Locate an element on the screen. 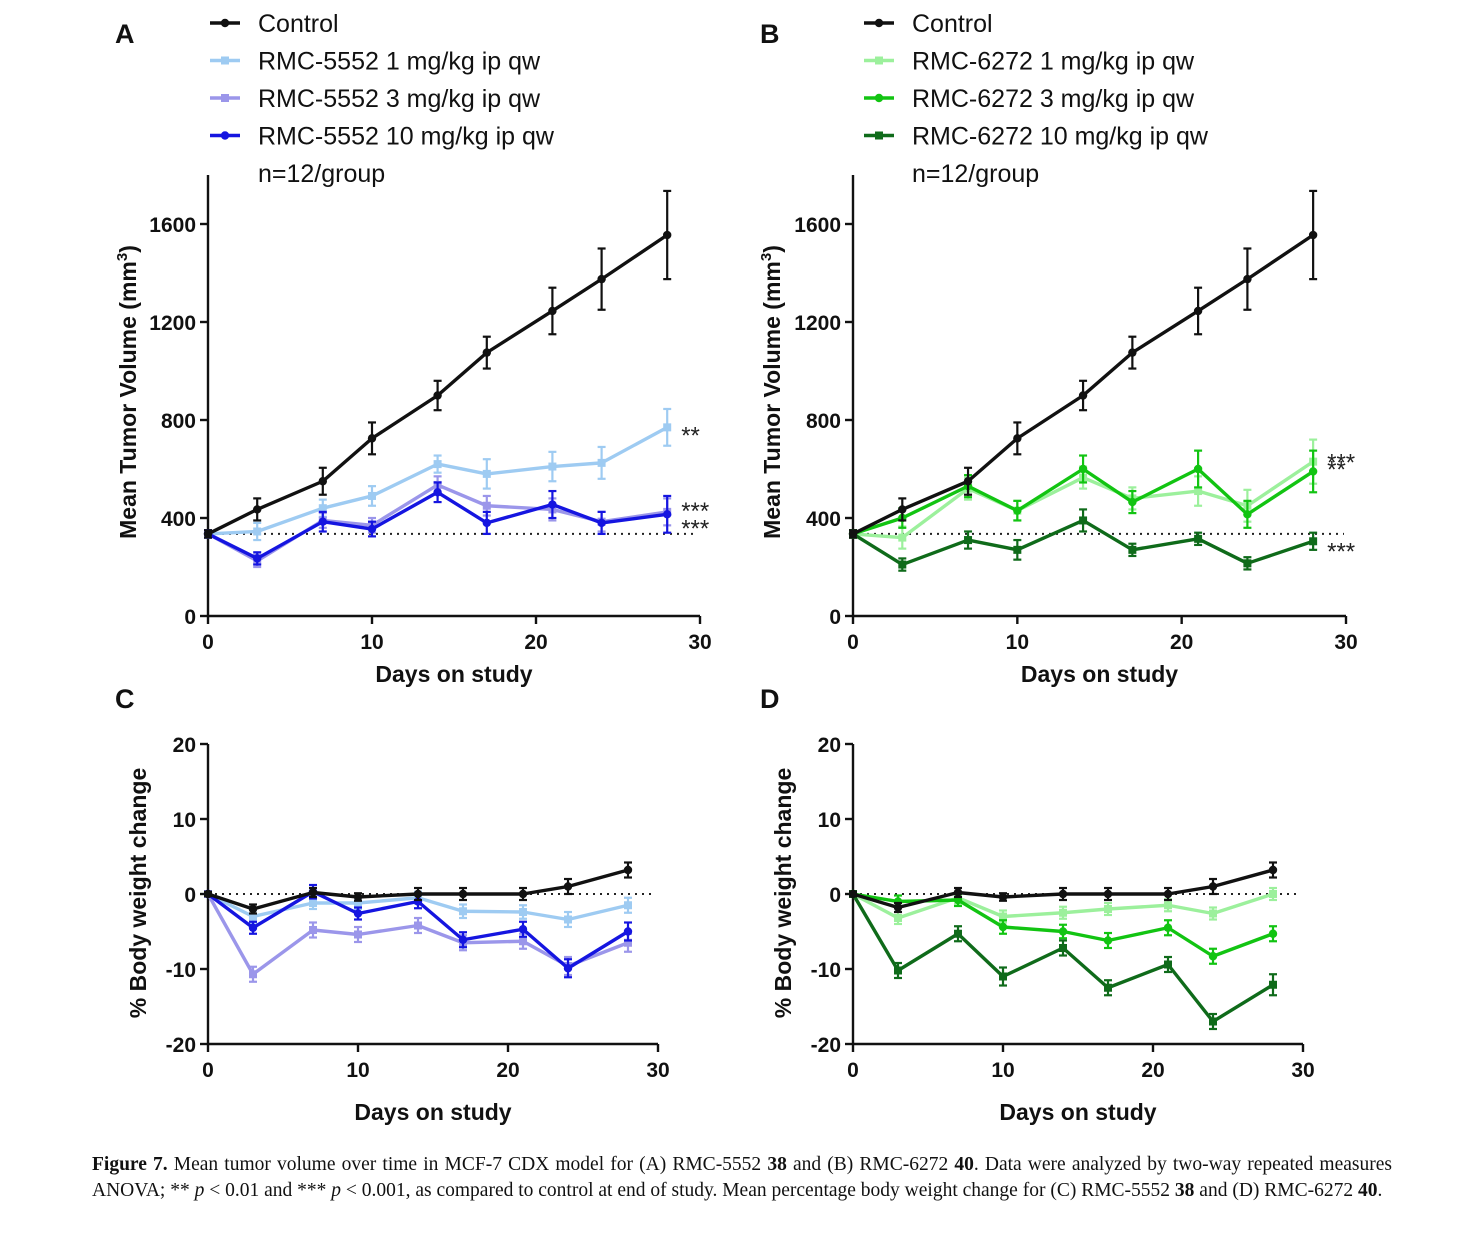 This screenshot has width=1468, height=1234. panel-letter: A is located at coordinates (125, 34).